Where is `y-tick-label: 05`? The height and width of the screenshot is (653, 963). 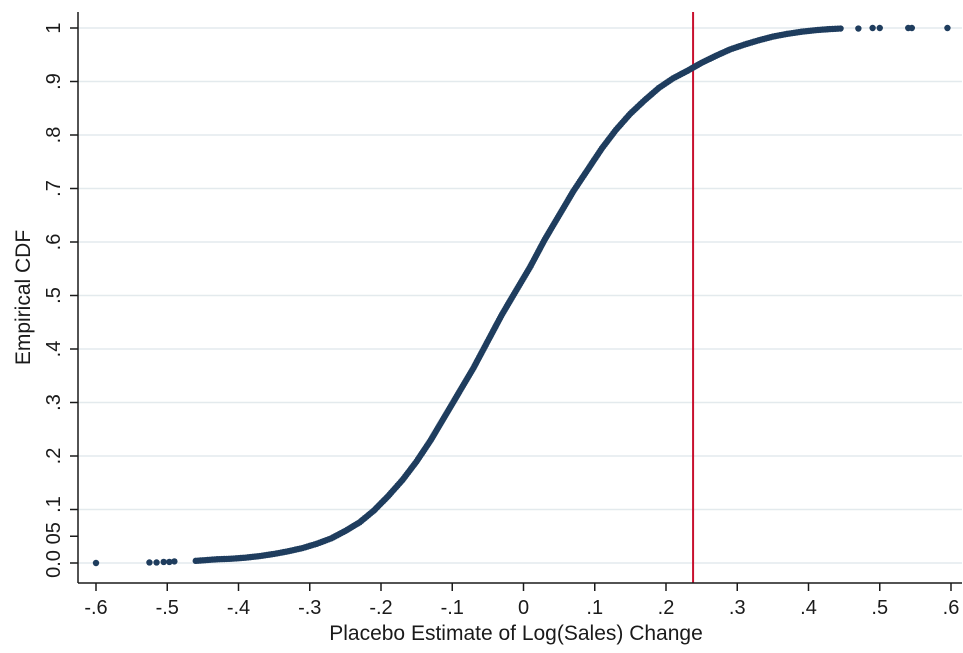
y-tick-label: 05 is located at coordinates (54, 533).